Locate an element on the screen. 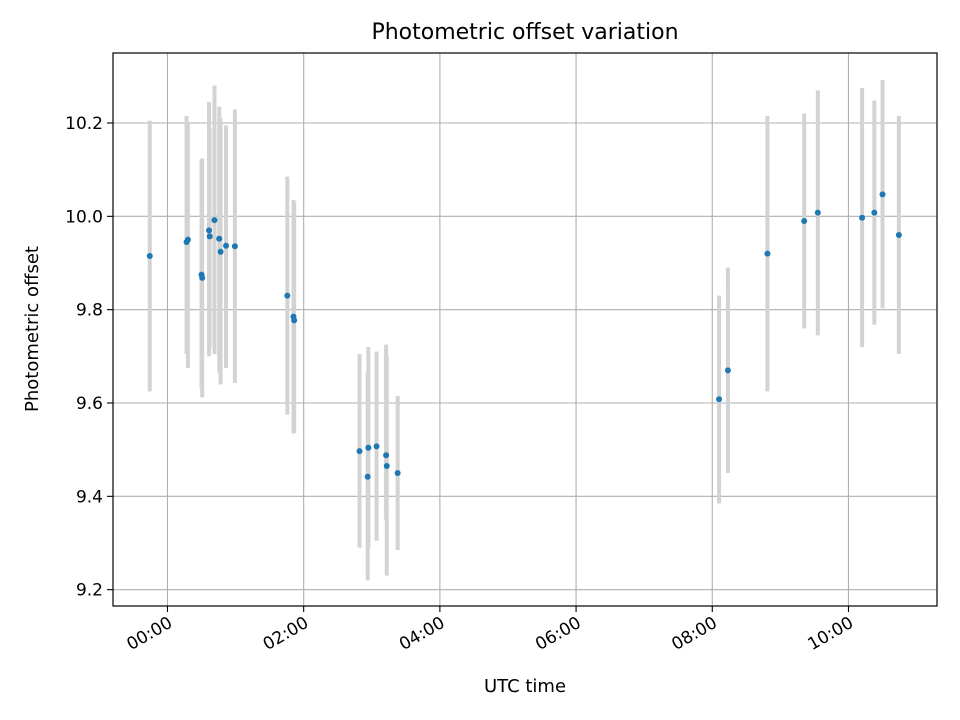 The image size is (960, 720). y-tick-label: 9.4 is located at coordinates (89, 497).